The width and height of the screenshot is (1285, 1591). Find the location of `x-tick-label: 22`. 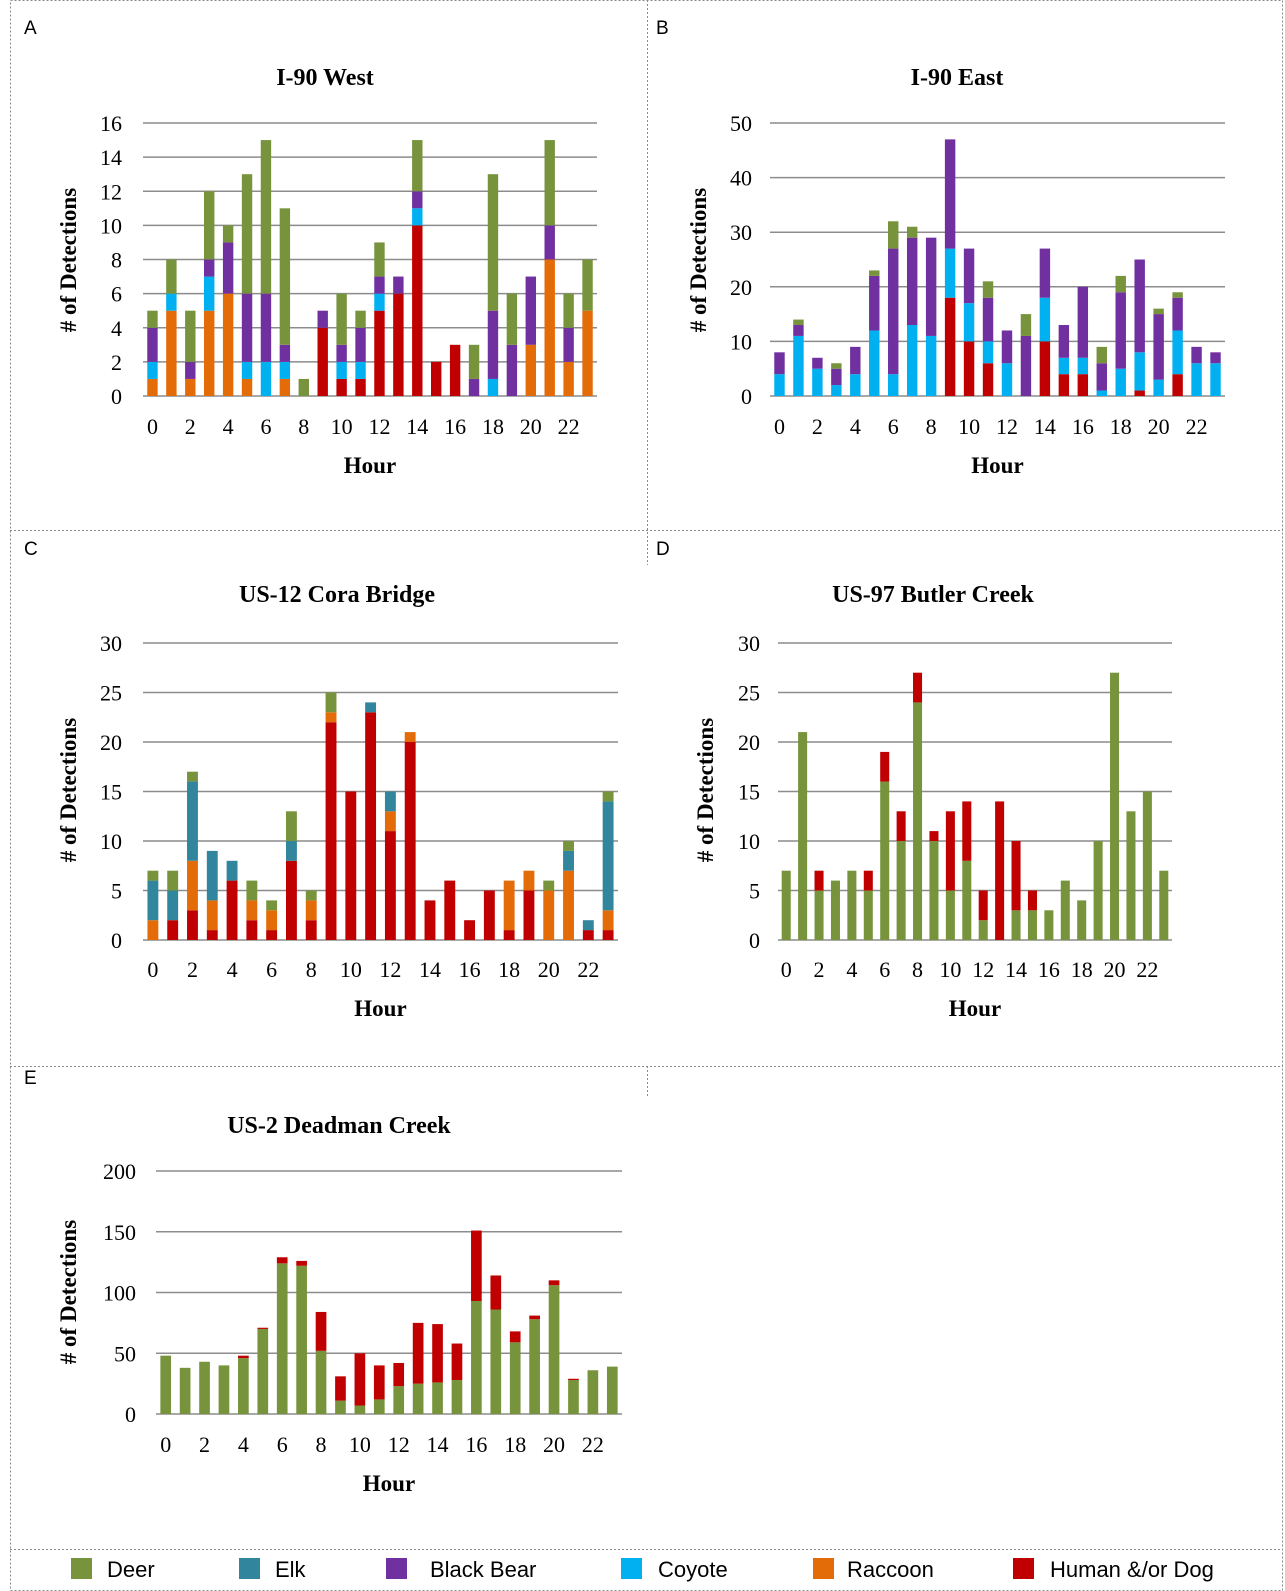

x-tick-label: 22 is located at coordinates (1147, 969).